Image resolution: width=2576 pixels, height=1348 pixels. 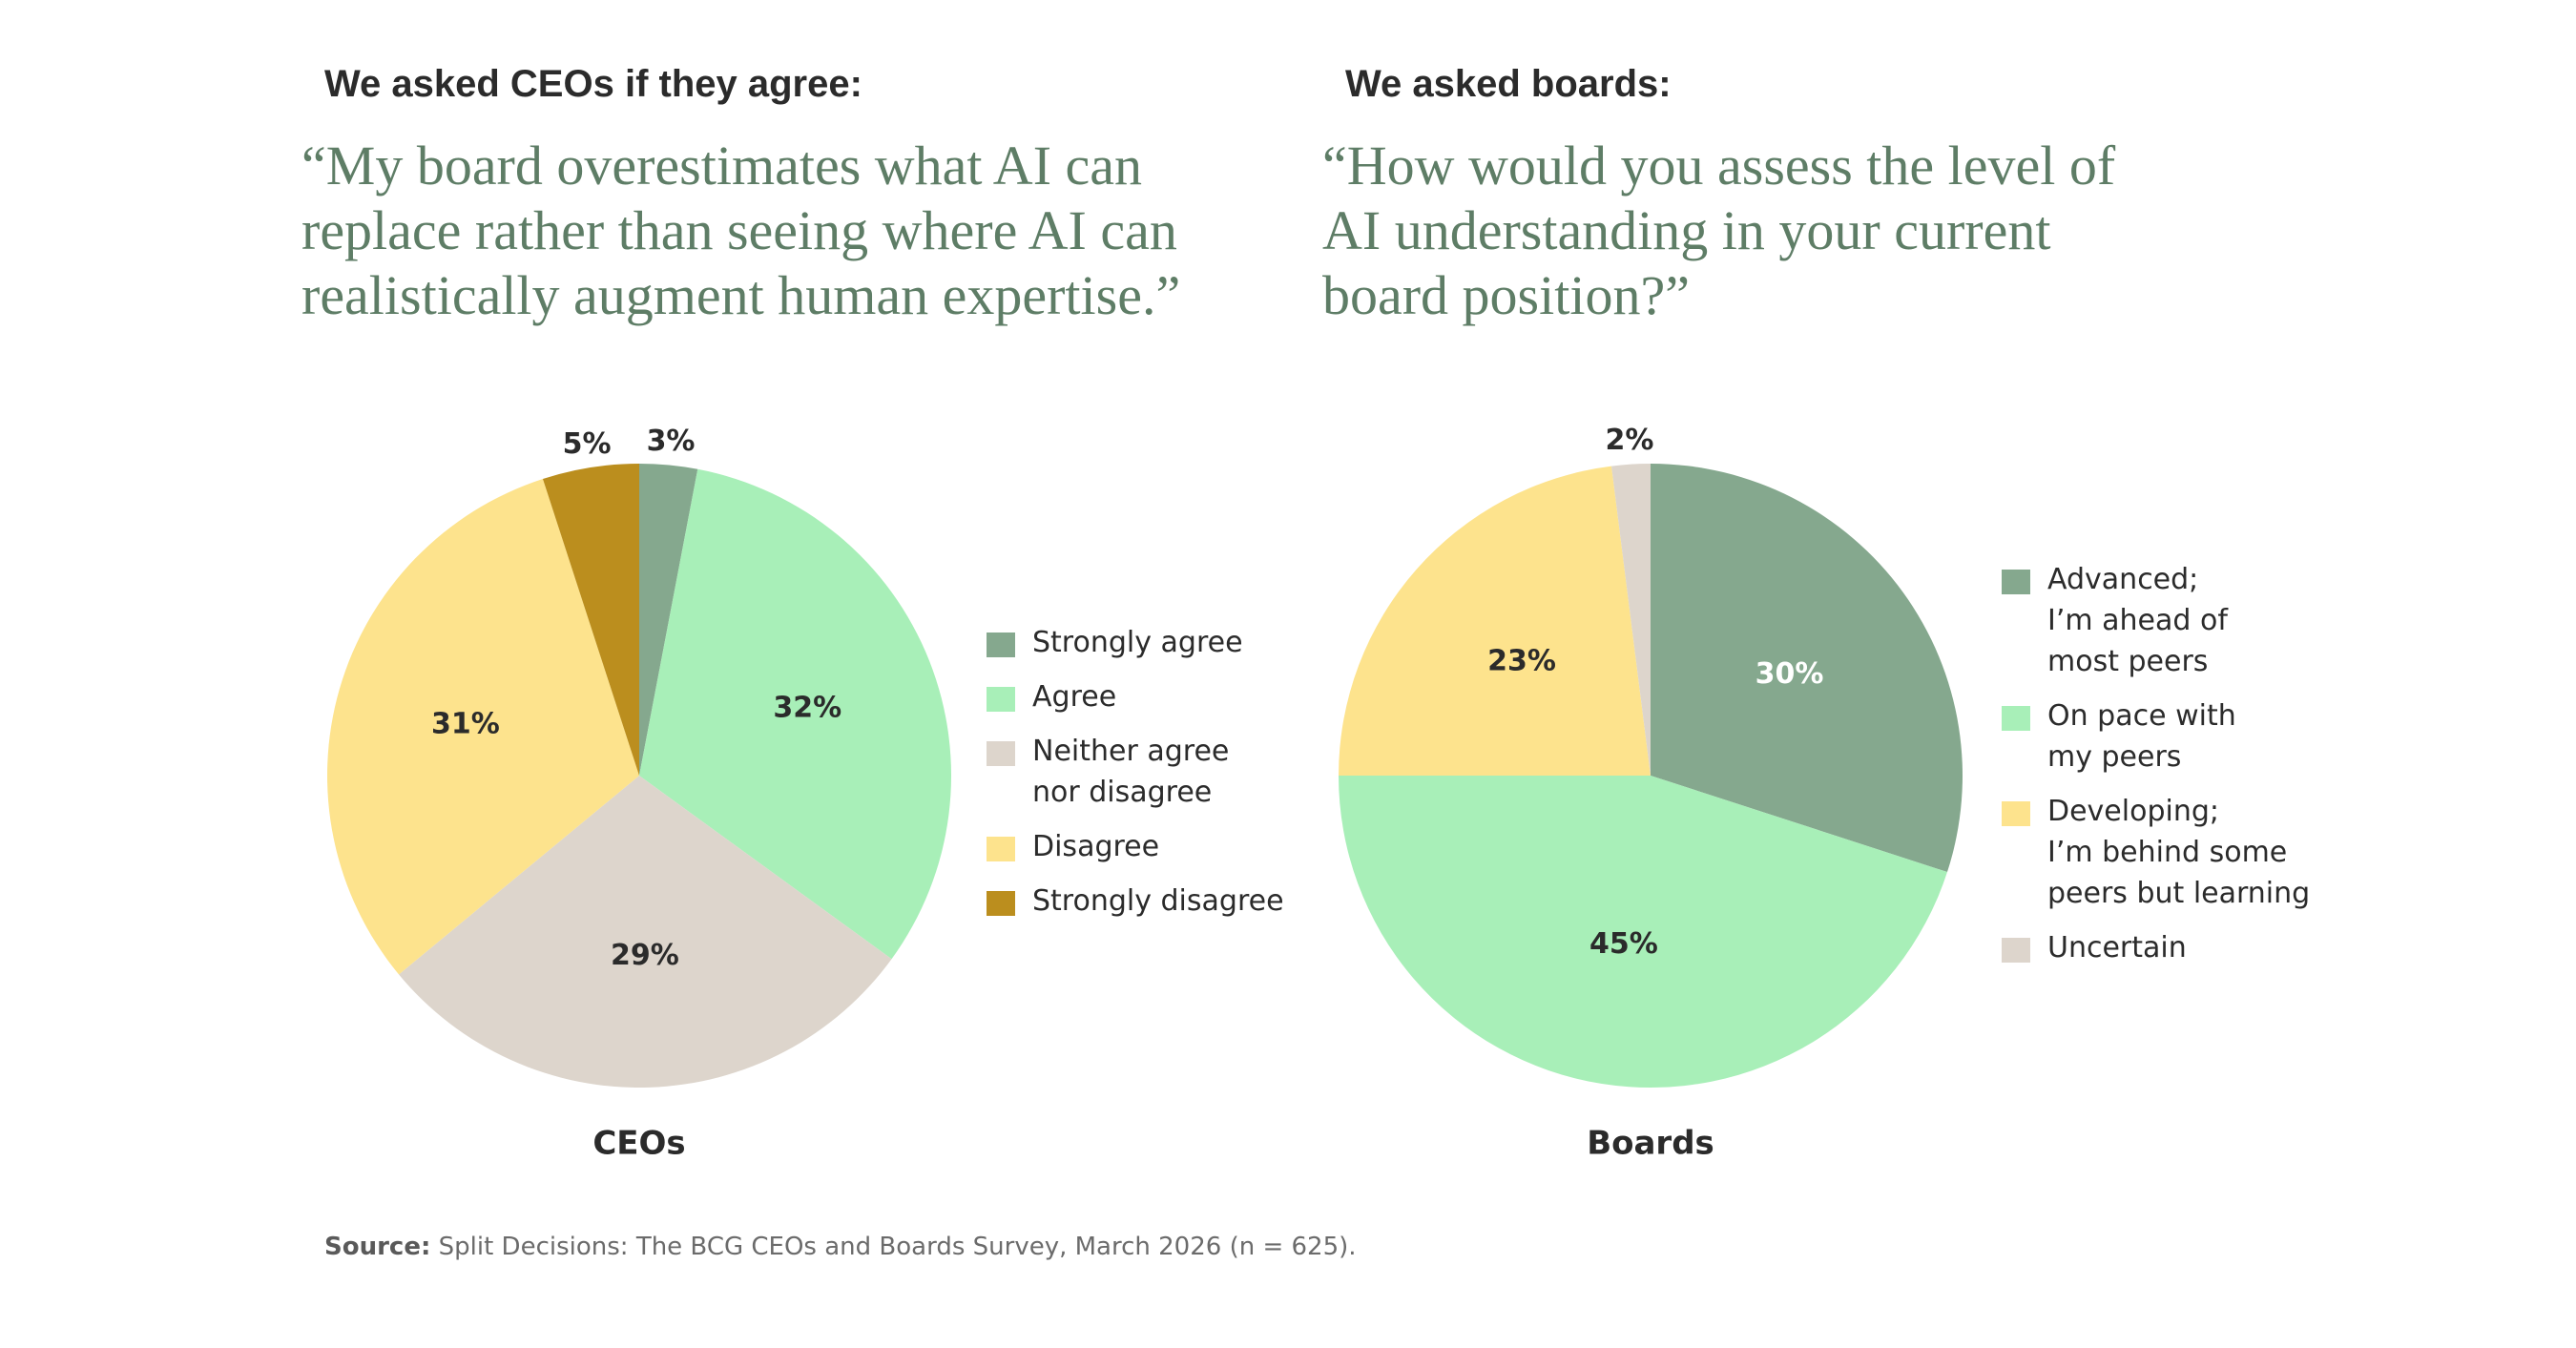 I want to click on legend-label: nor disagree, so click(x=1122, y=792).